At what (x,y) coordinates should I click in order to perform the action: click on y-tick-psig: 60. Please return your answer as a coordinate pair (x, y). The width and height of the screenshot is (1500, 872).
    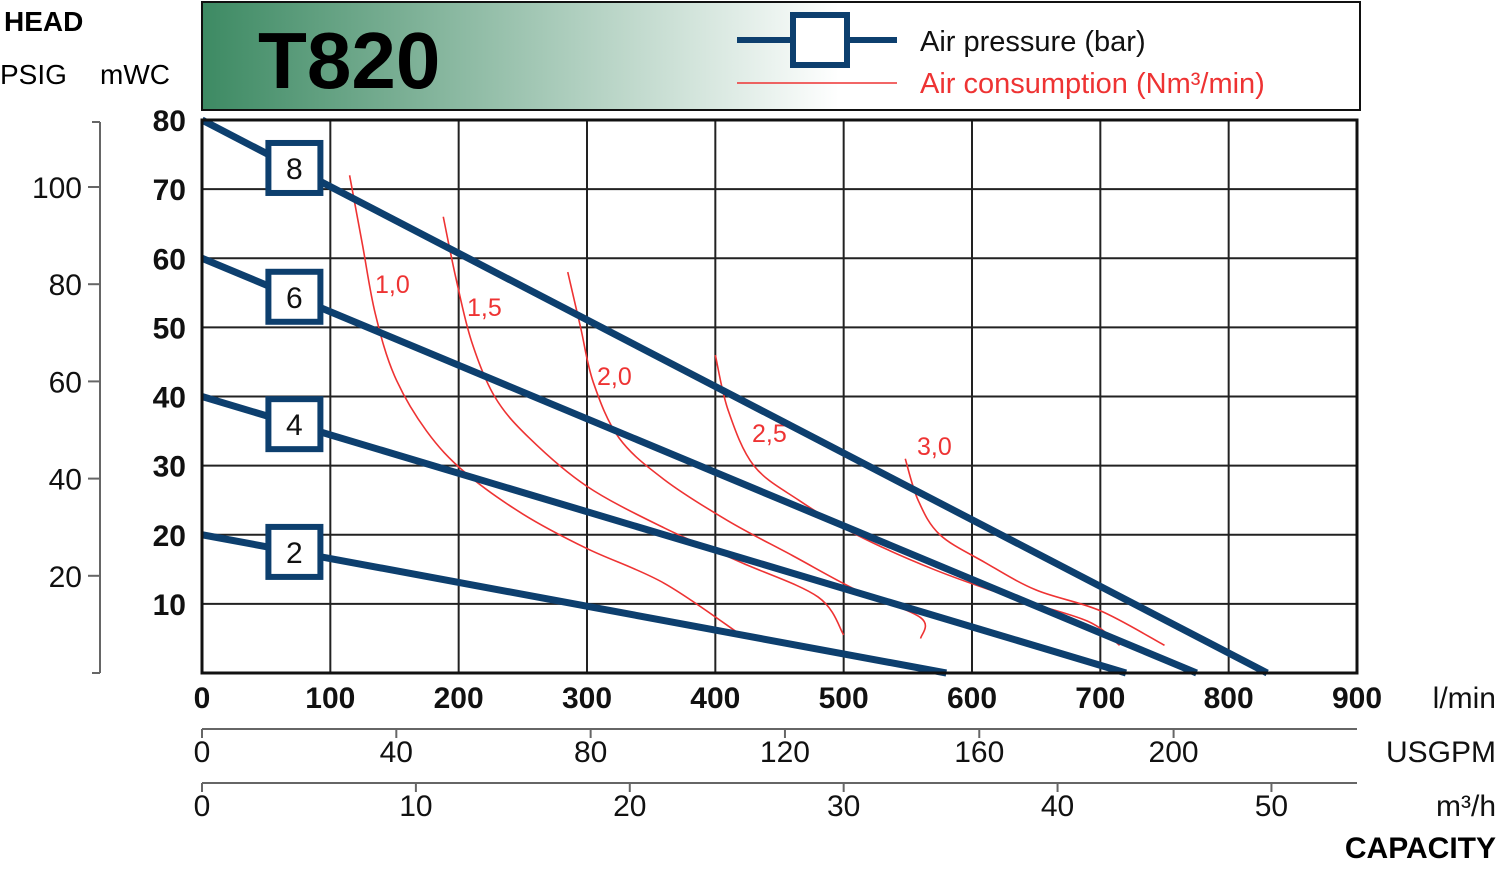
    Looking at the image, I should click on (65, 382).